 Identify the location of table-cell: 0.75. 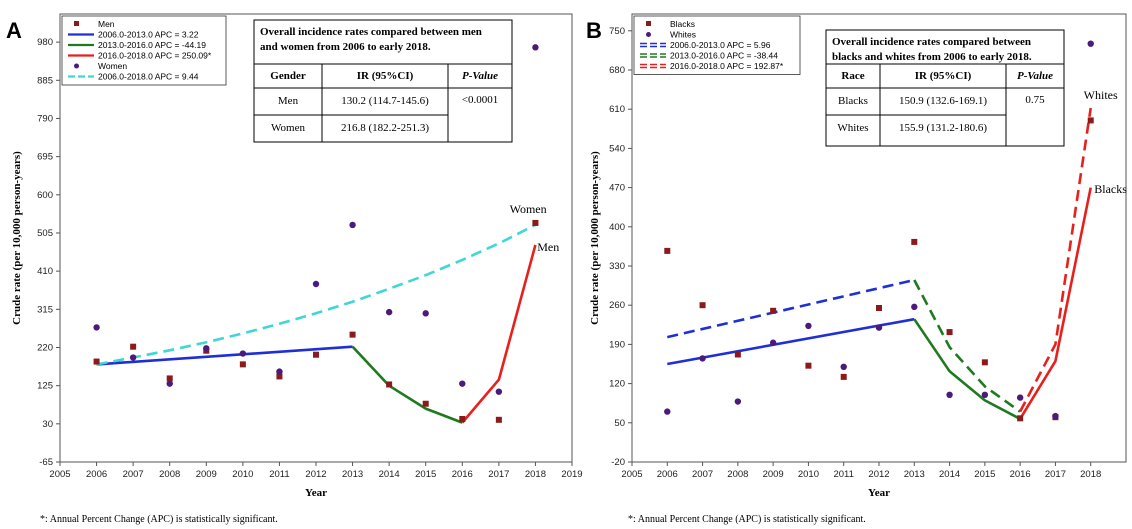
(1035, 100).